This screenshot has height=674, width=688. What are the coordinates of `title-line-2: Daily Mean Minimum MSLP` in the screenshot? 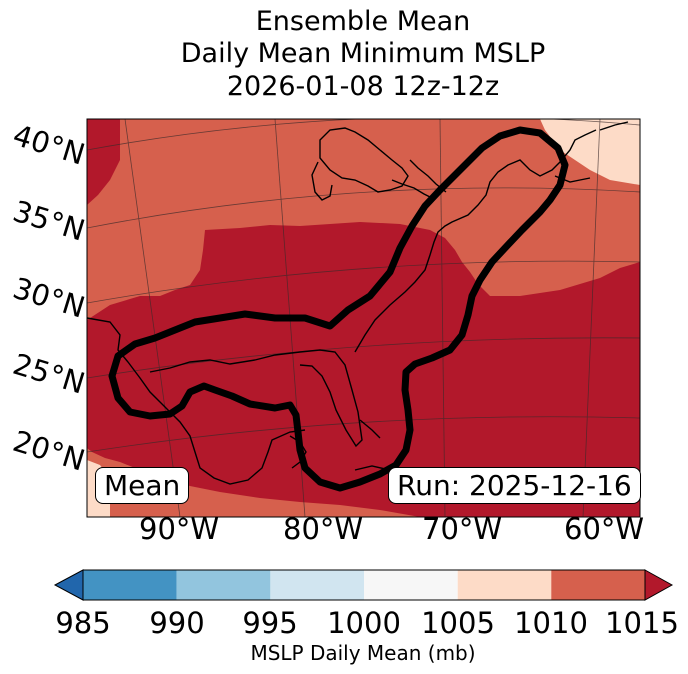 It's located at (363, 53).